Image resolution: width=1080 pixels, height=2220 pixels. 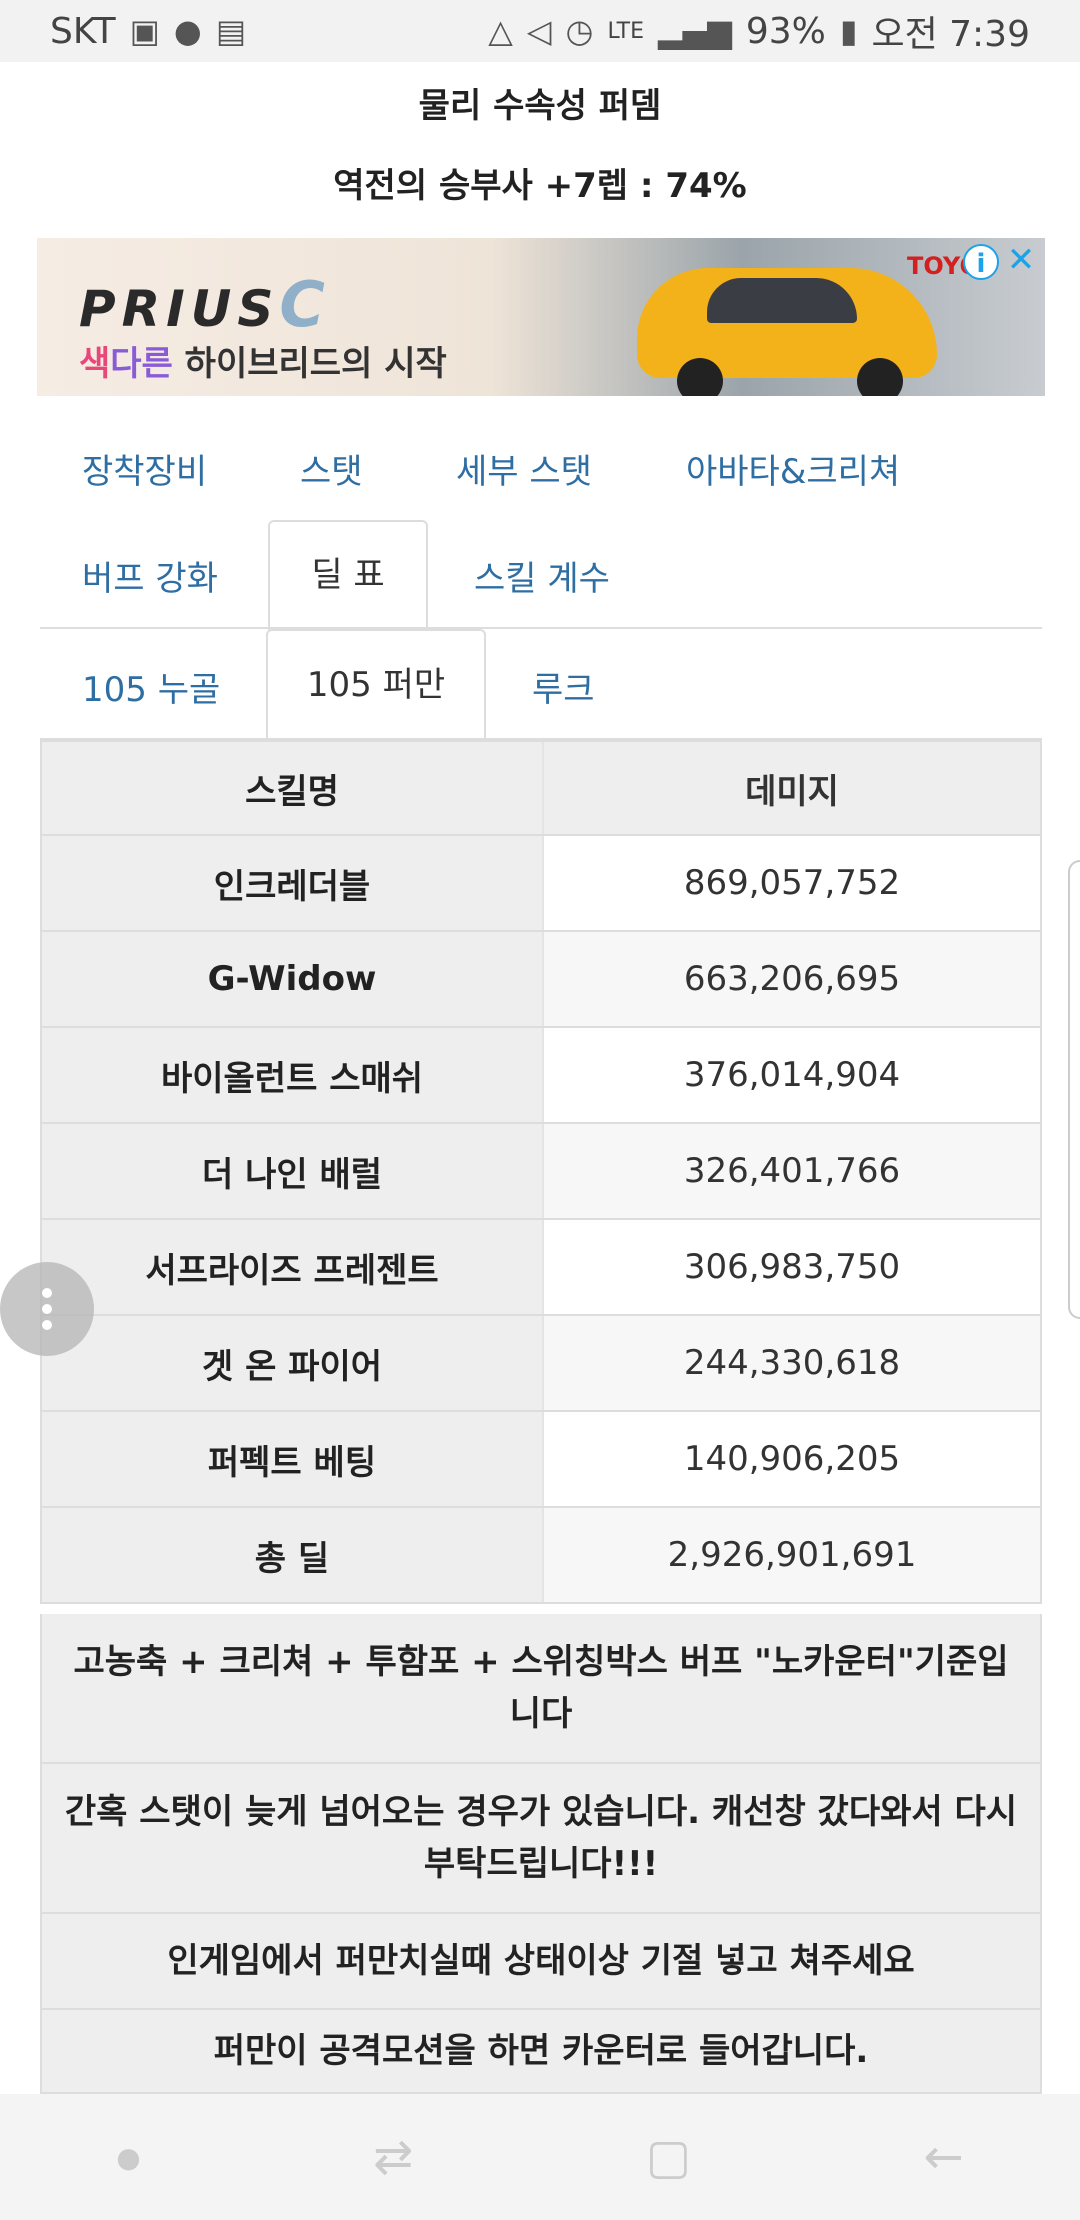 I want to click on ad-tag-pink: 색, so click(x=95, y=364).